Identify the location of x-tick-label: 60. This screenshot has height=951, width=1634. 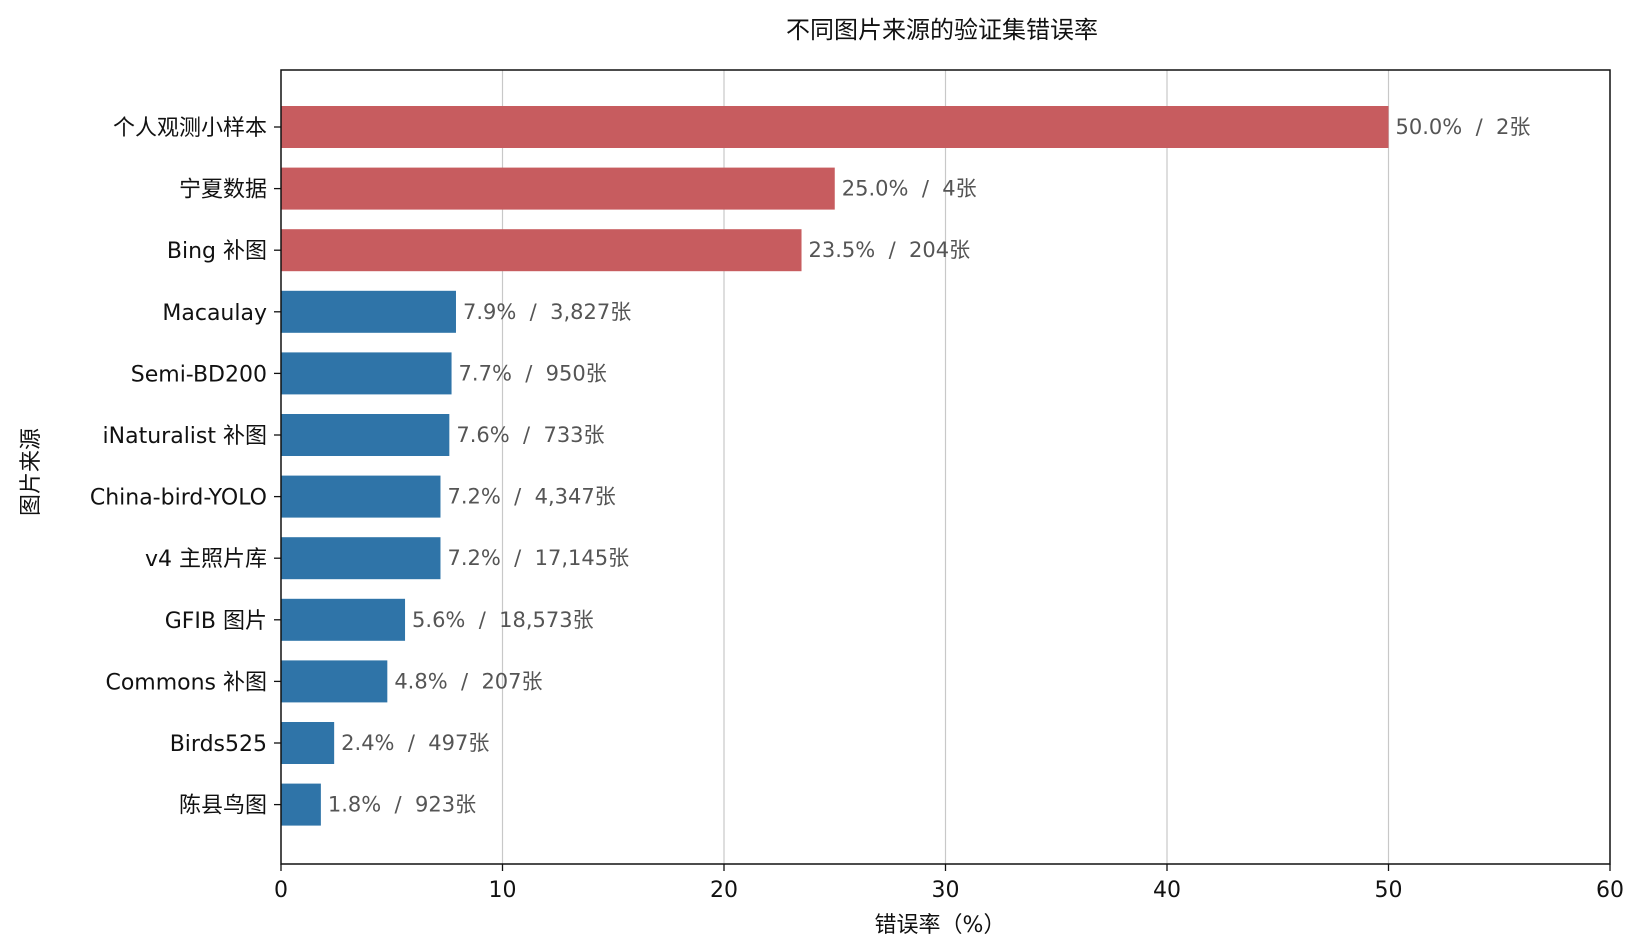
(1610, 890).